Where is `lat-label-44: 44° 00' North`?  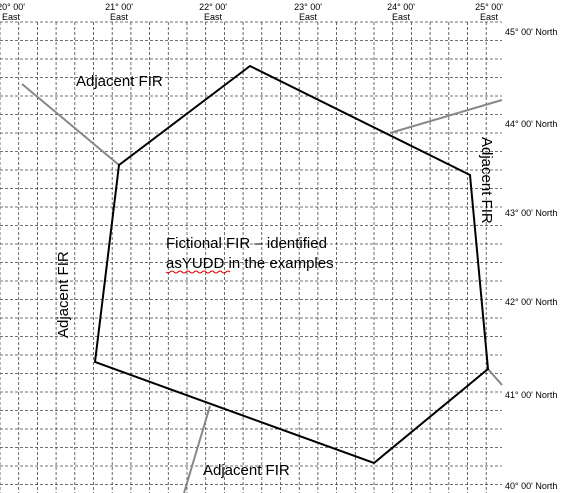 lat-label-44: 44° 00' North is located at coordinates (531, 124).